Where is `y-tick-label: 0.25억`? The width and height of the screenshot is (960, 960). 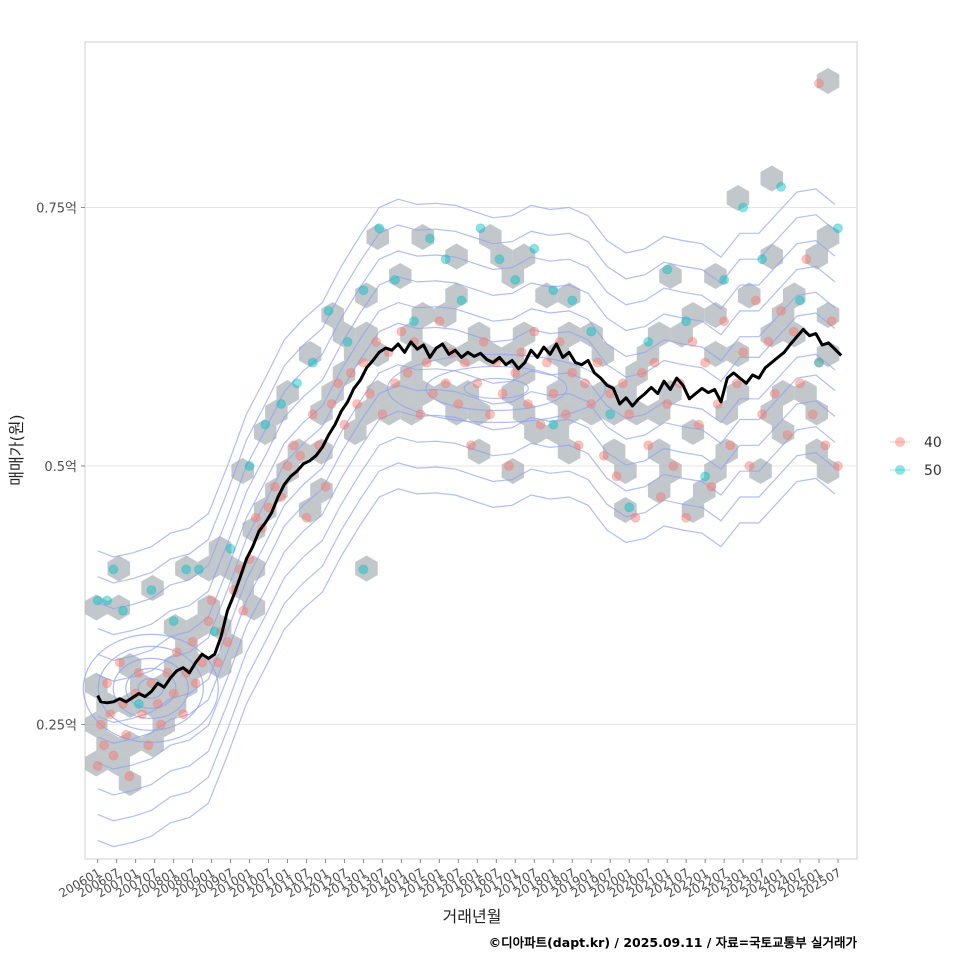
y-tick-label: 0.25억 is located at coordinates (56, 726).